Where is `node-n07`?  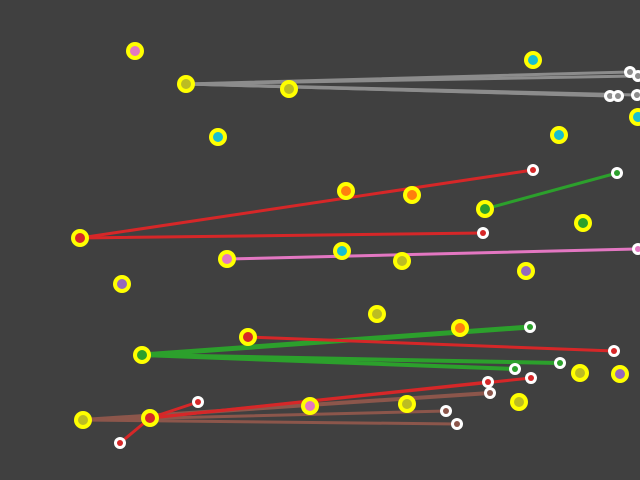 node-n07 is located at coordinates (634, 117).